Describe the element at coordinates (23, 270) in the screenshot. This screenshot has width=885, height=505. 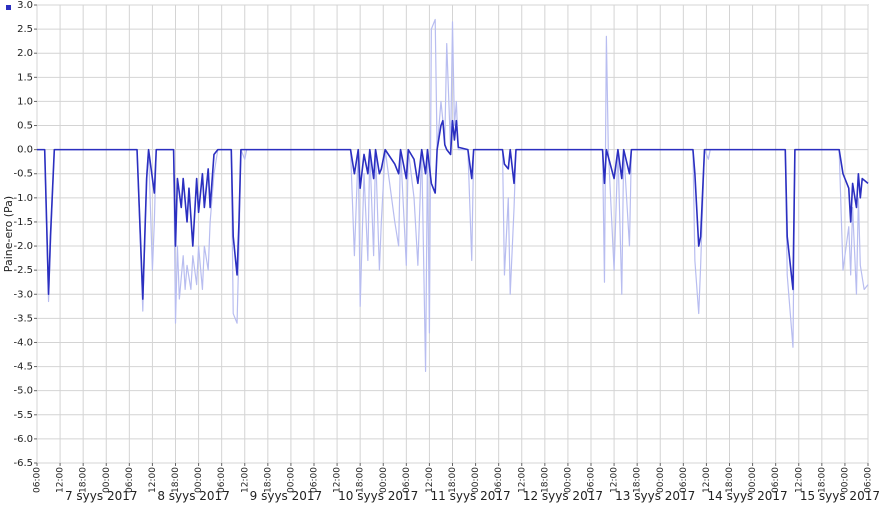
I see `y-tick-label: -2.5` at that location.